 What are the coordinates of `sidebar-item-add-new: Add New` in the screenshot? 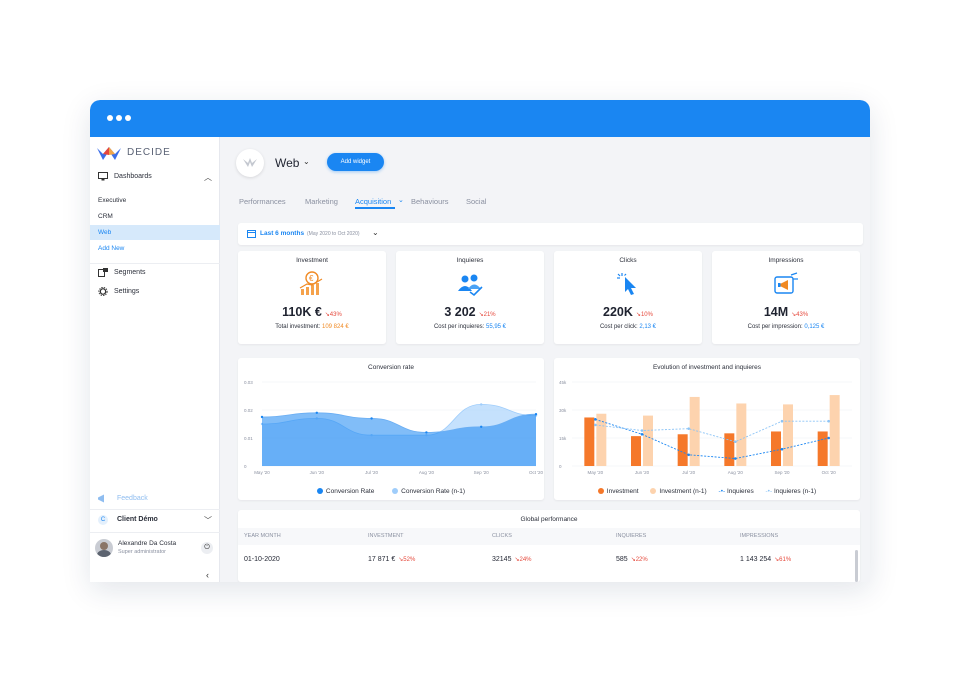 It's located at (111, 248).